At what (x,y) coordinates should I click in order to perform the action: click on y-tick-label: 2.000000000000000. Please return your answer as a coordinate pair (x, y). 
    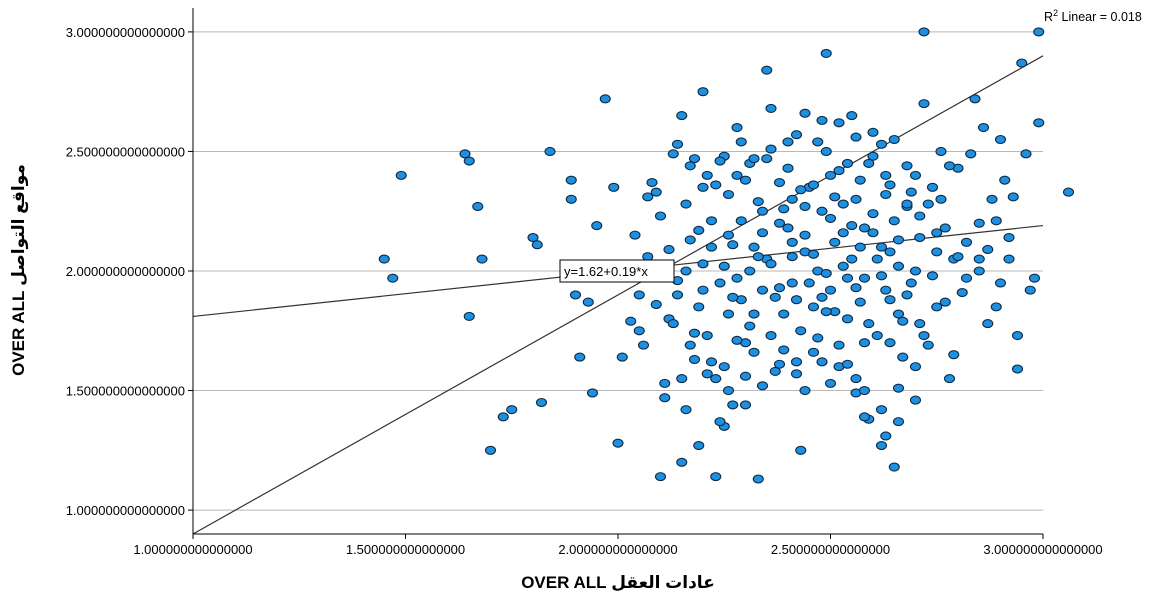
    Looking at the image, I should click on (125, 271).